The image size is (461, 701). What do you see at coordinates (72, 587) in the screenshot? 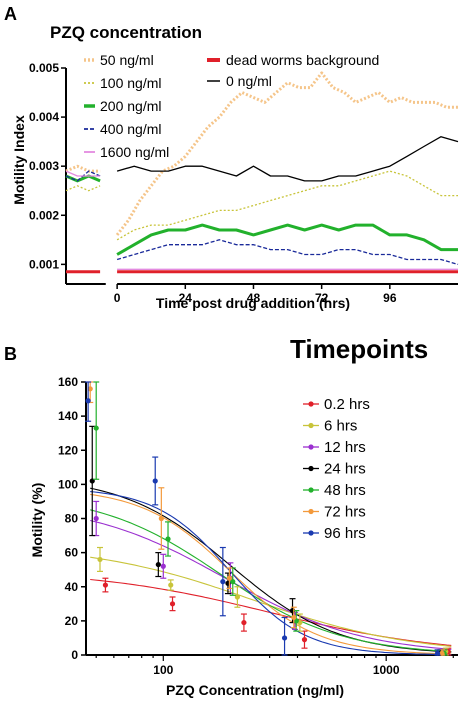
I see `panel-b-y-tick-label: 40` at bounding box center [72, 587].